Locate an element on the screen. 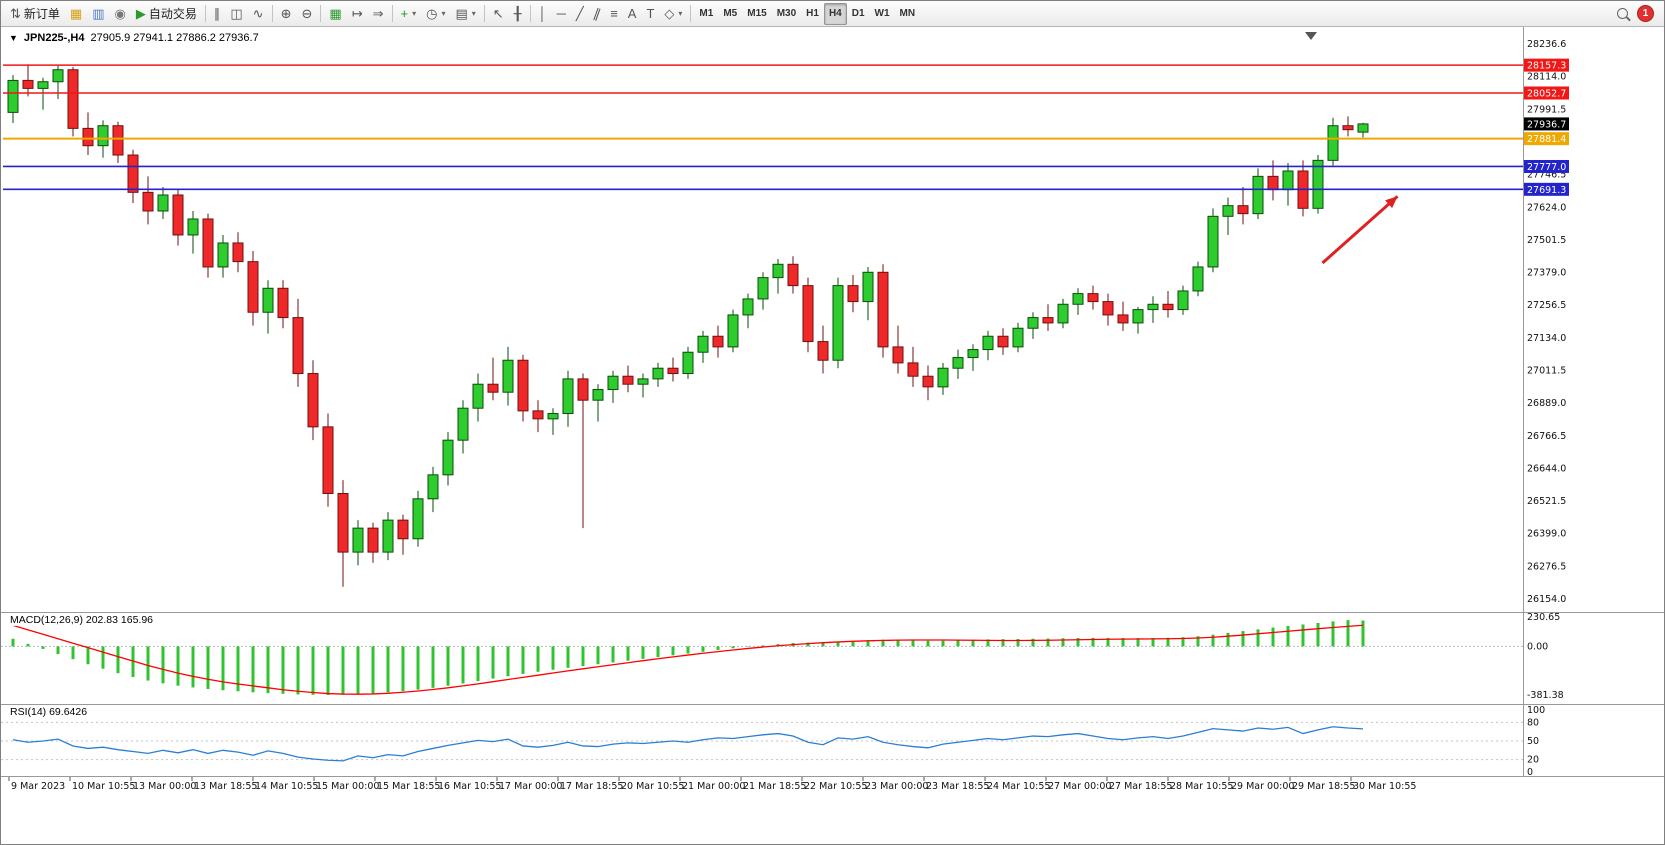 The height and width of the screenshot is (845, 1665). tf-h1: H1 is located at coordinates (812, 14).